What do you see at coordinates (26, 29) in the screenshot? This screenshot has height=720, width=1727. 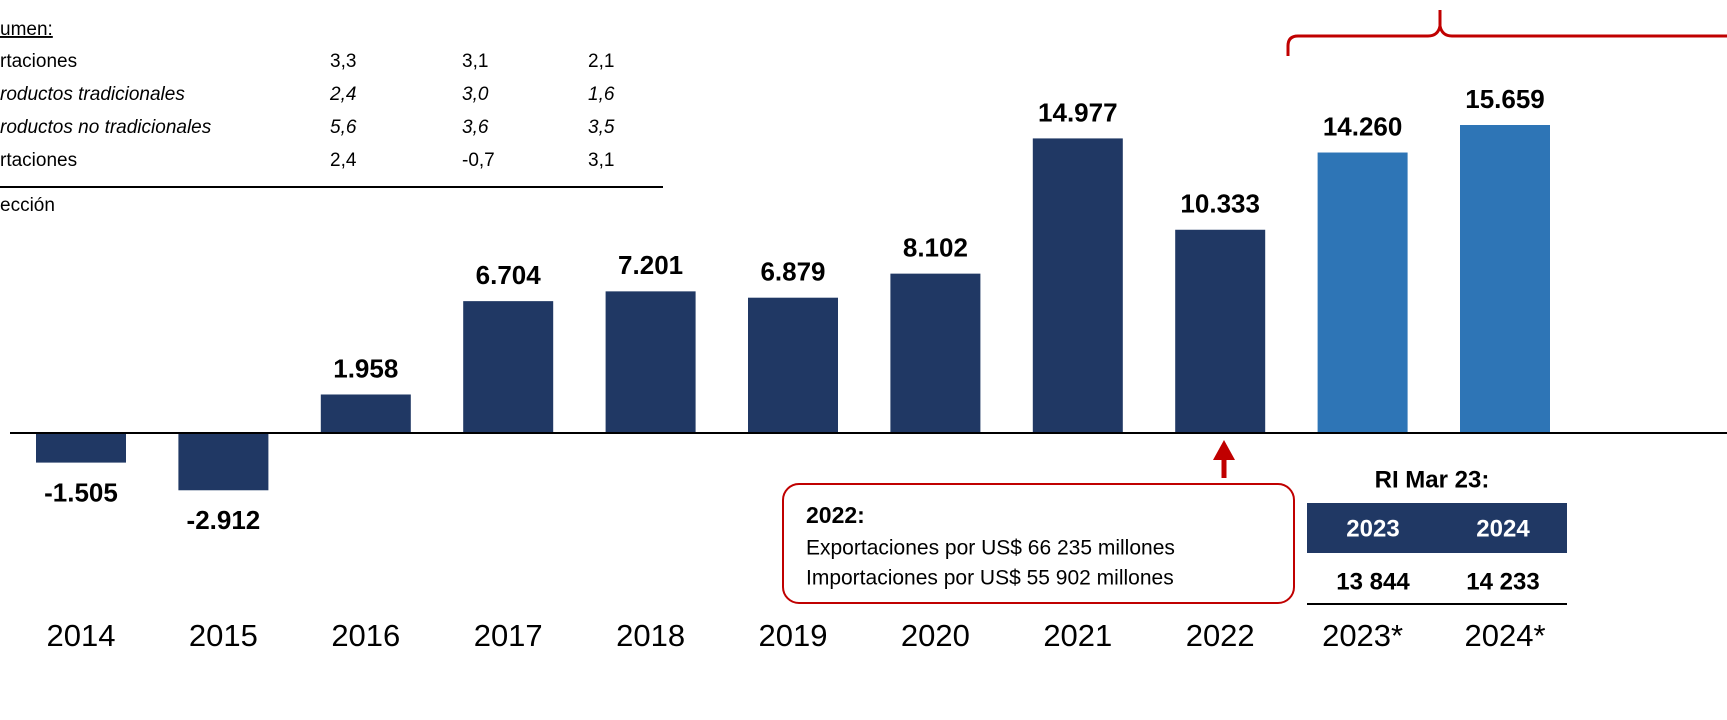 I see `table-title: umen:` at bounding box center [26, 29].